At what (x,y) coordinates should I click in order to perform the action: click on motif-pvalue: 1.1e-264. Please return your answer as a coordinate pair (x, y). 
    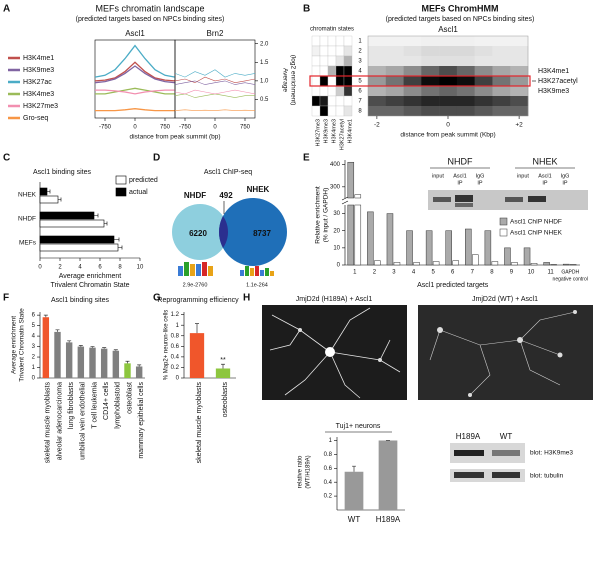
    Looking at the image, I should click on (257, 285).